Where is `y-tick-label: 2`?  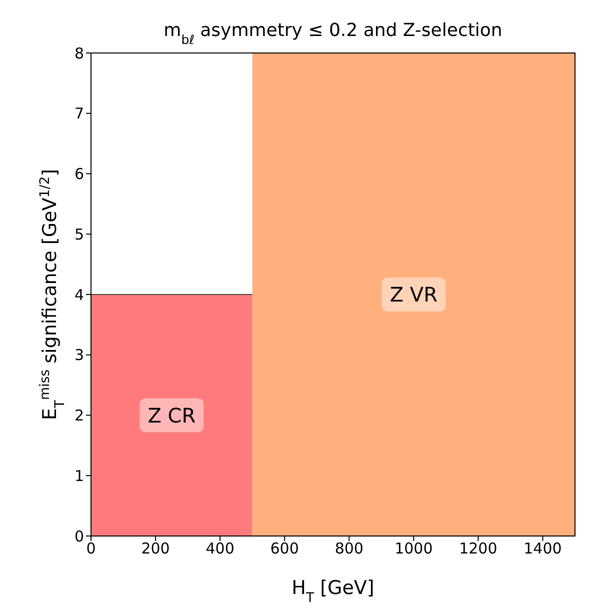 y-tick-label: 2 is located at coordinates (79, 415).